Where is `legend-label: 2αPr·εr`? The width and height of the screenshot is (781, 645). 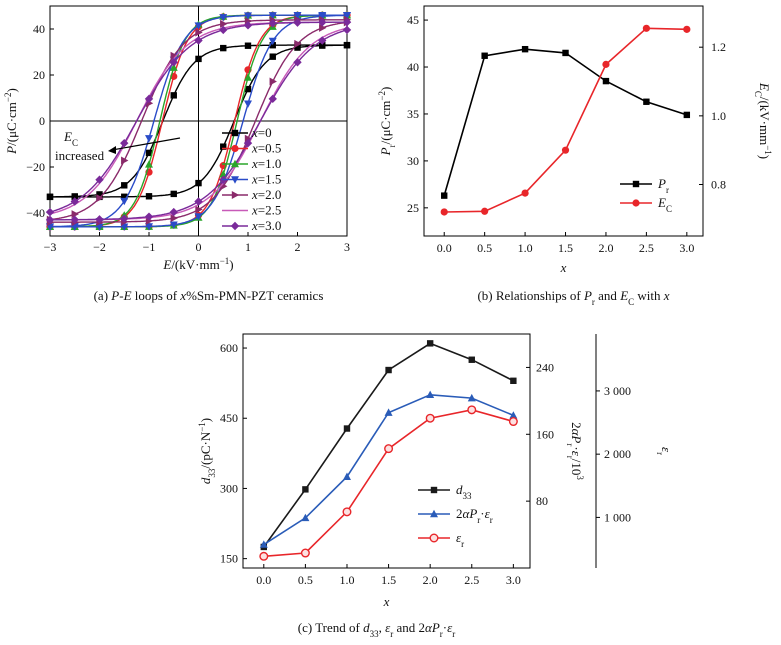
legend-label: 2αPr·εr is located at coordinates (474, 515).